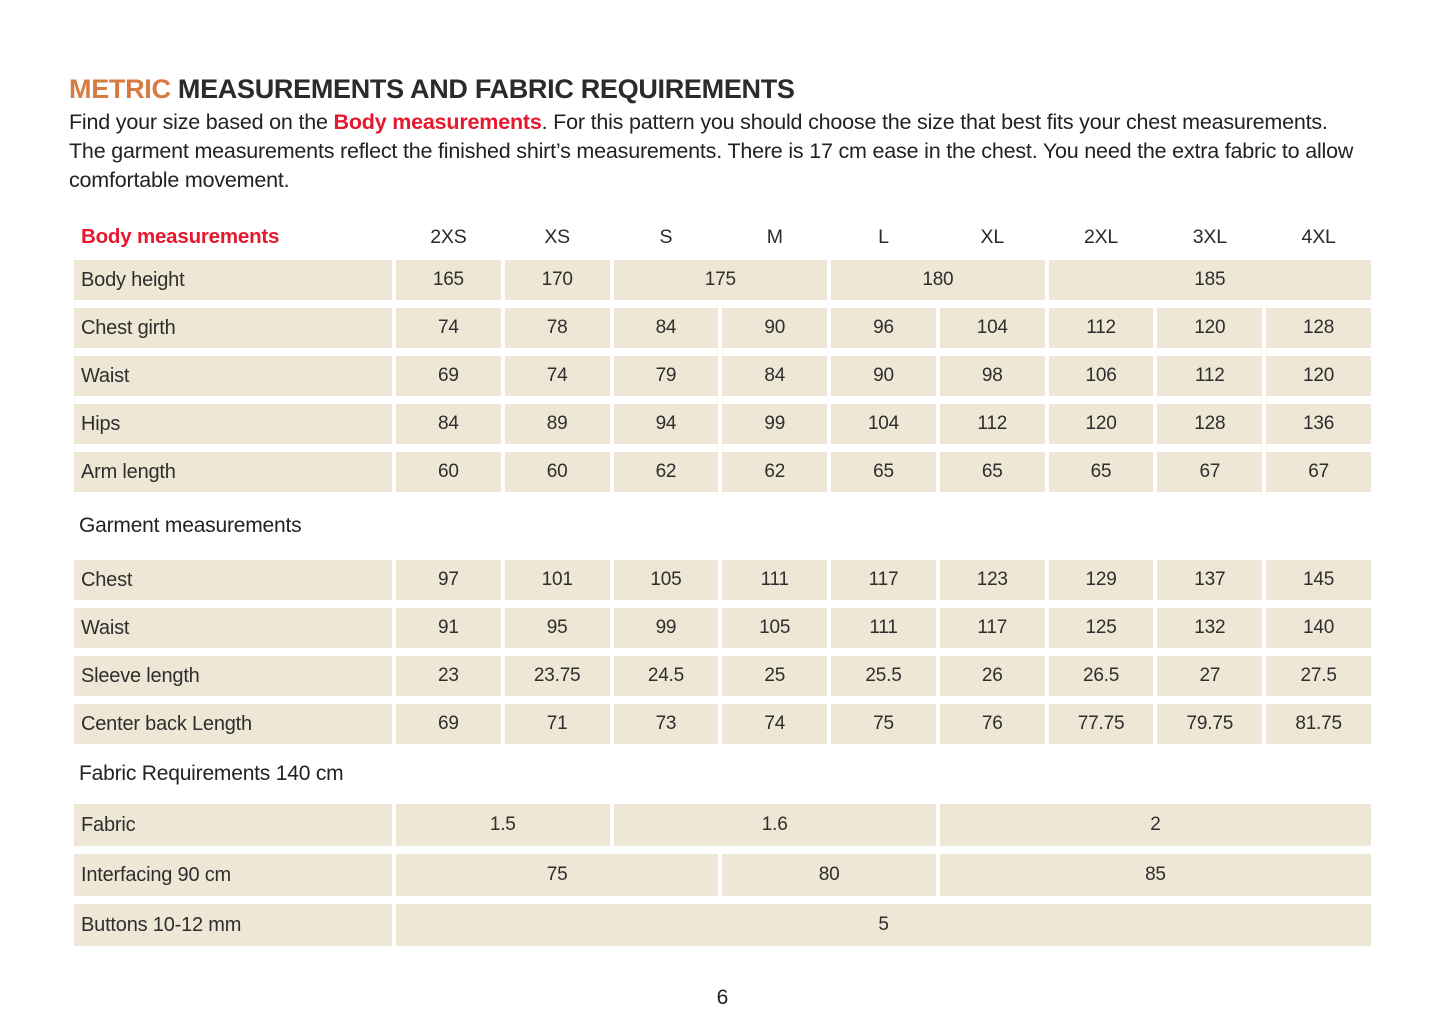 The width and height of the screenshot is (1445, 1018). Describe the element at coordinates (557, 236) in the screenshot. I see `size-column-header: XS` at that location.